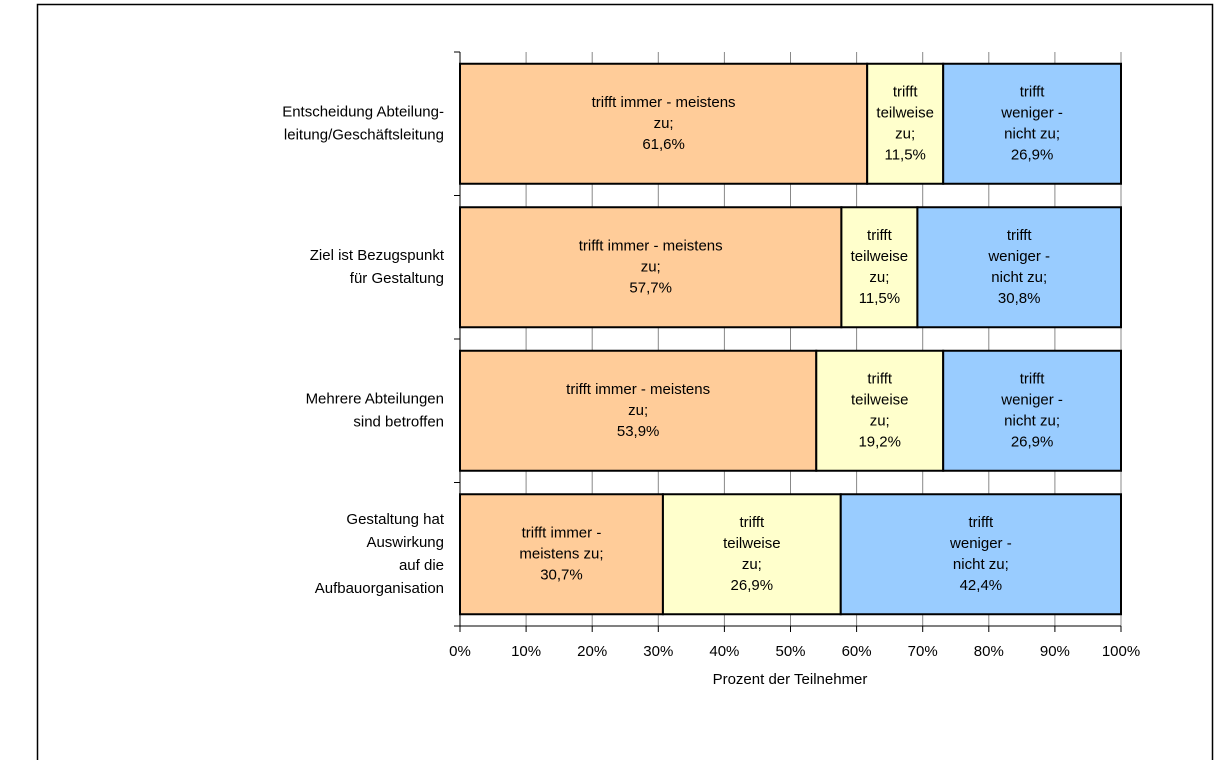  Describe the element at coordinates (561, 574) in the screenshot. I see `data-label-value: 30,7%` at that location.